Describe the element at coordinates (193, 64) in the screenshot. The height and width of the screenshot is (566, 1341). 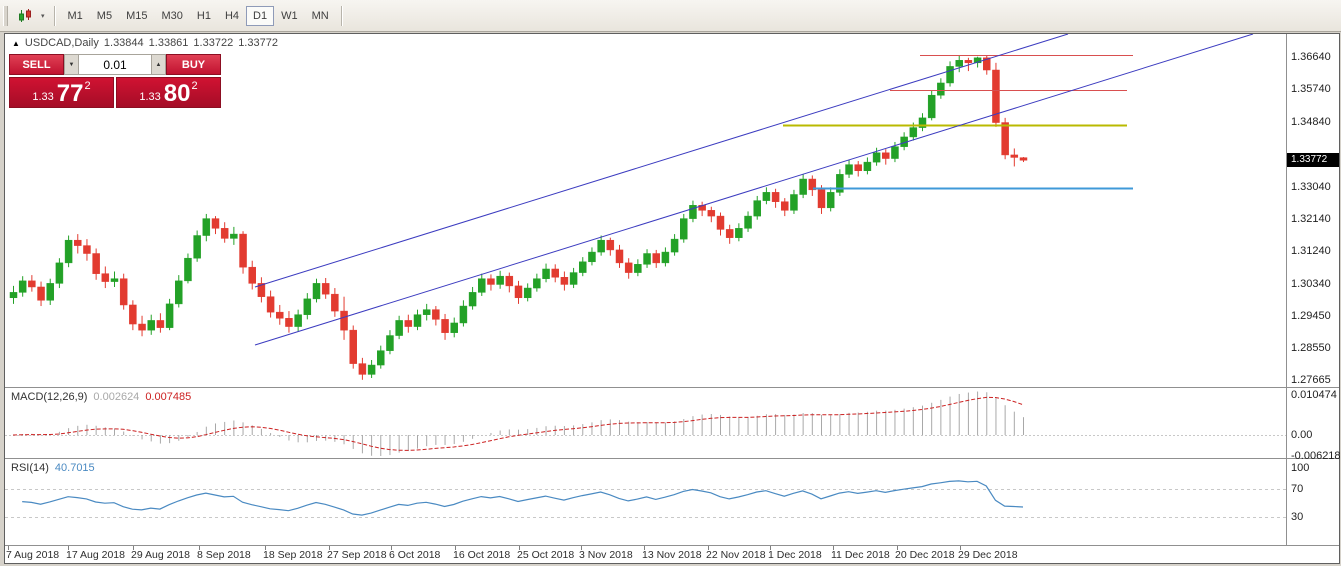
I see `buy-button: BUY` at that location.